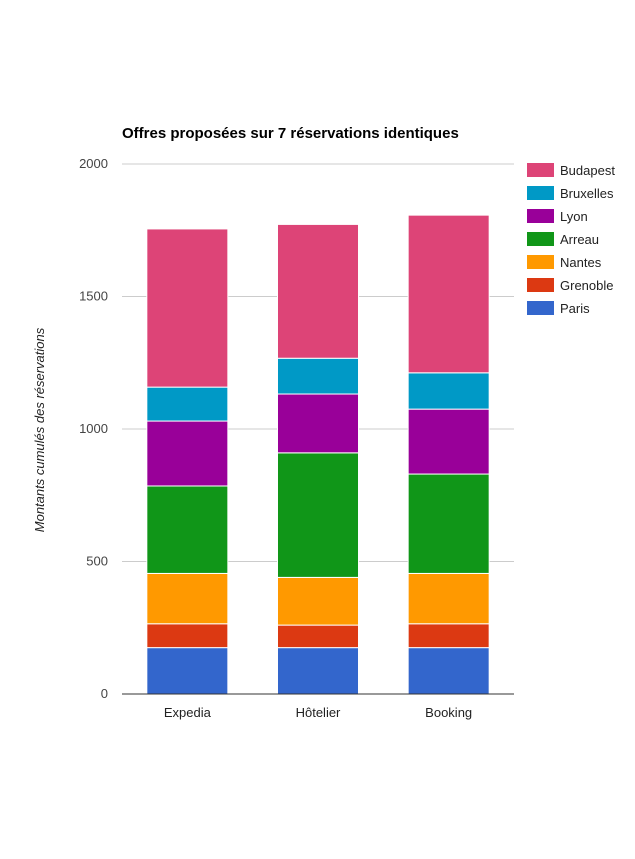 The height and width of the screenshot is (859, 635). I want to click on legend-swatch-grenoble, so click(540, 285).